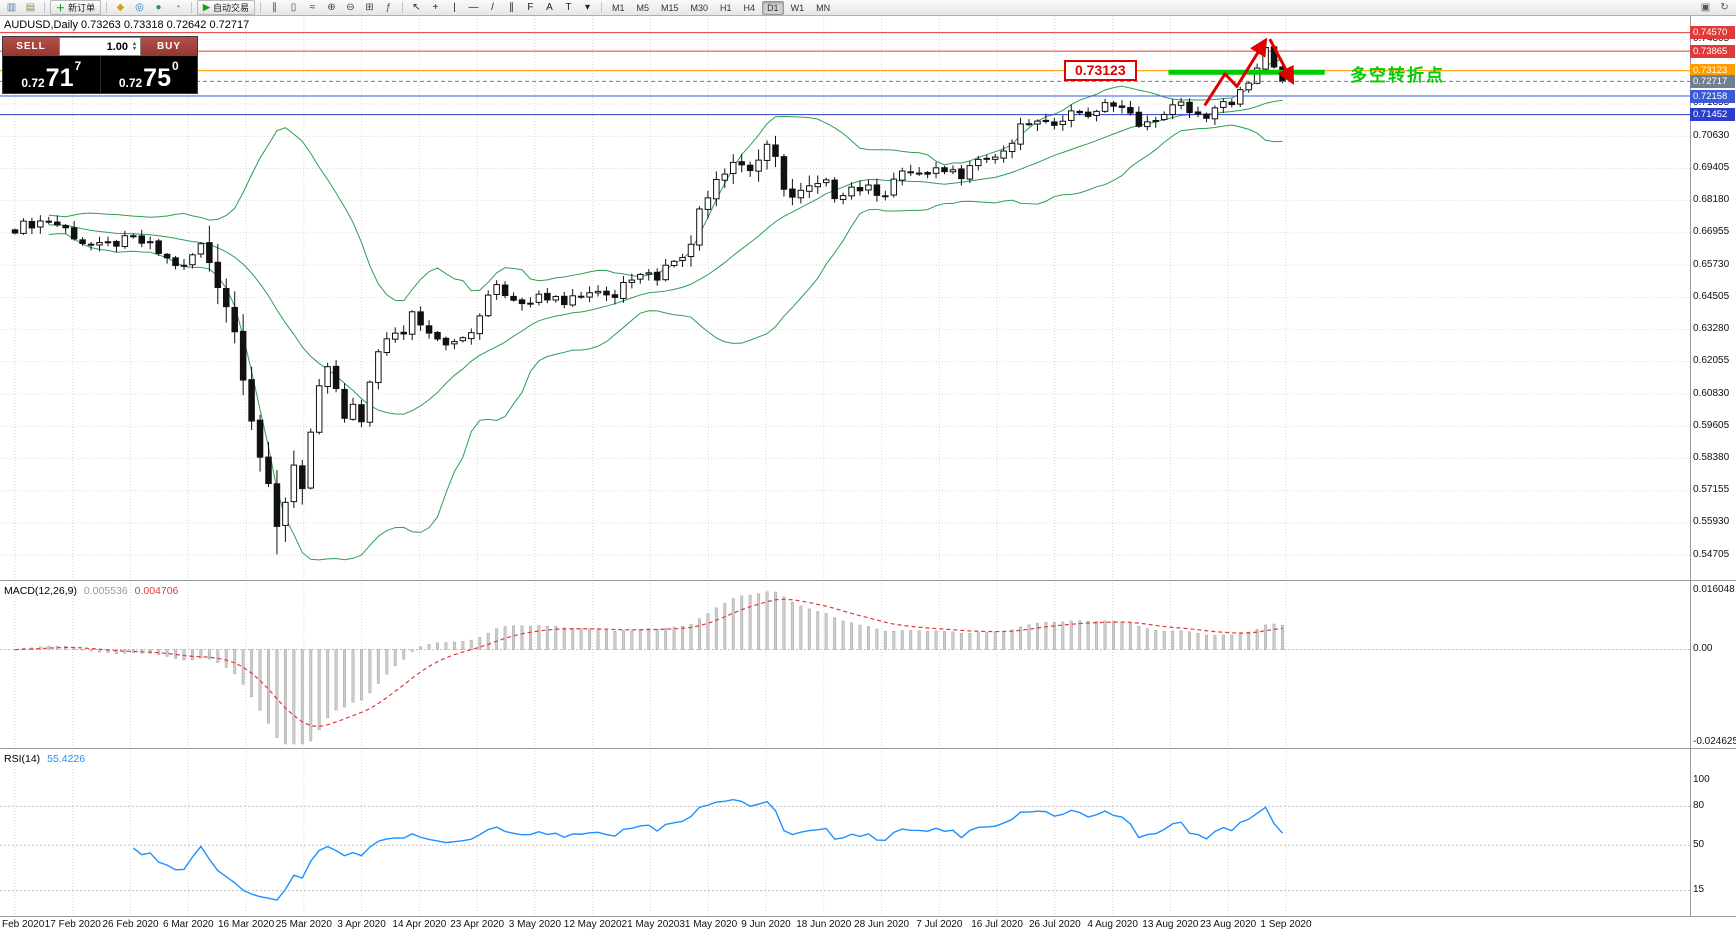 The width and height of the screenshot is (1736, 942). What do you see at coordinates (369, 7) in the screenshot?
I see `tile-windows-icon: ⊞` at bounding box center [369, 7].